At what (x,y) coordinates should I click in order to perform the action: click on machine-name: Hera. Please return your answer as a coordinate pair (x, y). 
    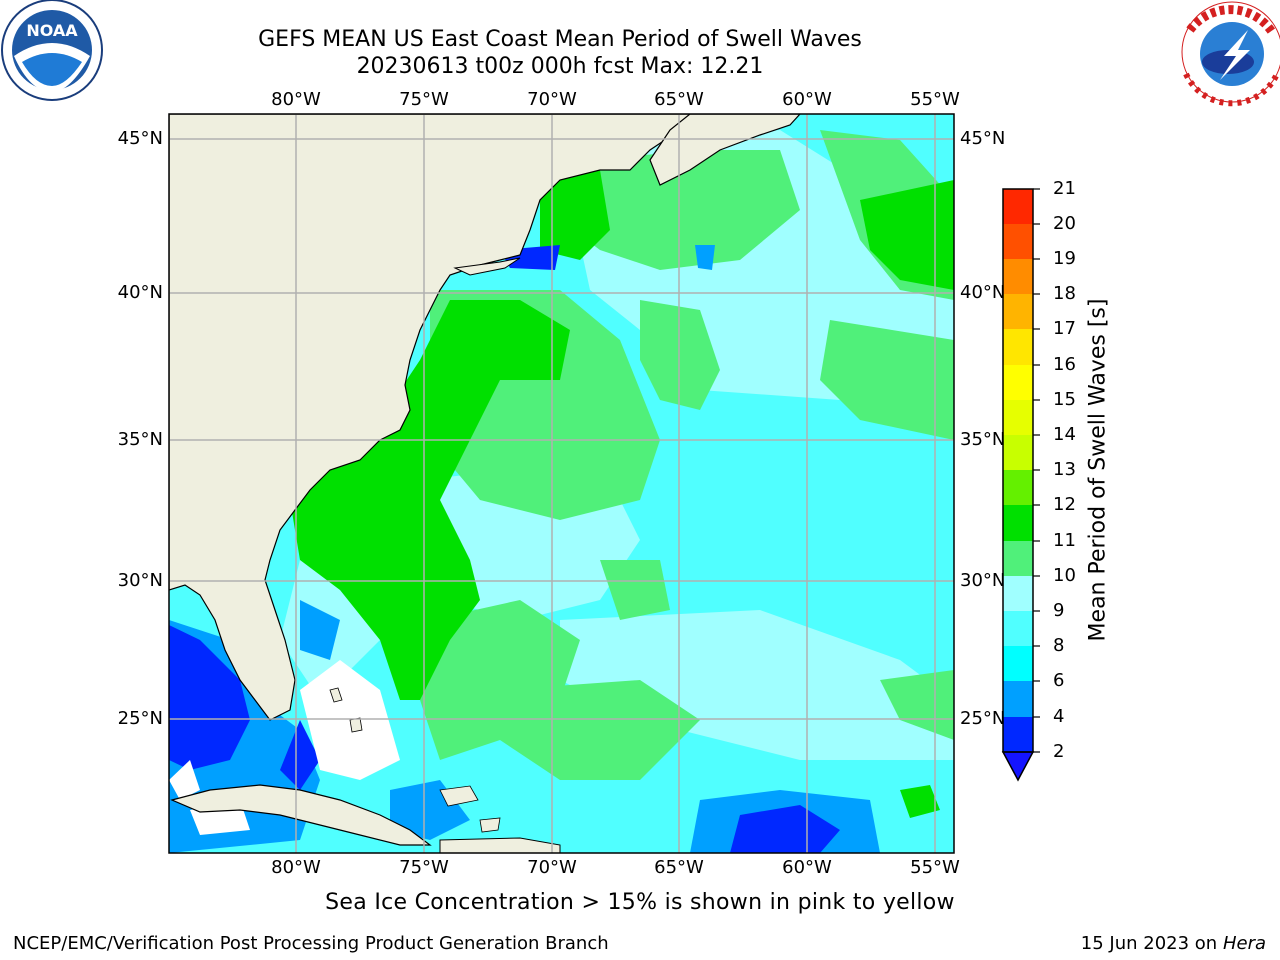
    Looking at the image, I should click on (1244, 943).